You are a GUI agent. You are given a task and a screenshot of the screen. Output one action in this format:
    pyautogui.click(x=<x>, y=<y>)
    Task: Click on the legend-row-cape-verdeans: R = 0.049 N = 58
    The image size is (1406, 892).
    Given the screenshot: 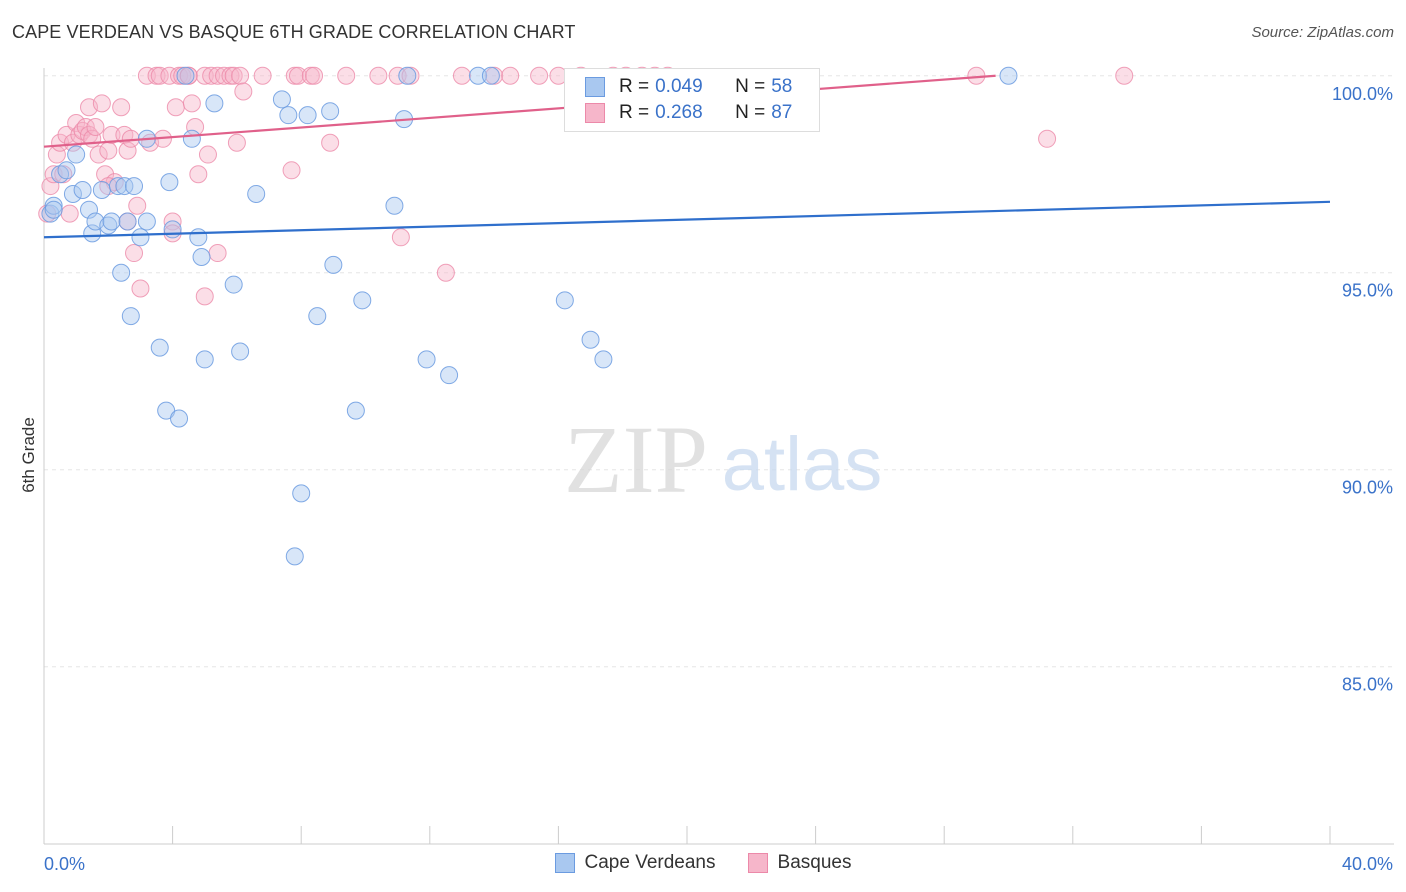 What is the action you would take?
    pyautogui.click(x=688, y=87)
    